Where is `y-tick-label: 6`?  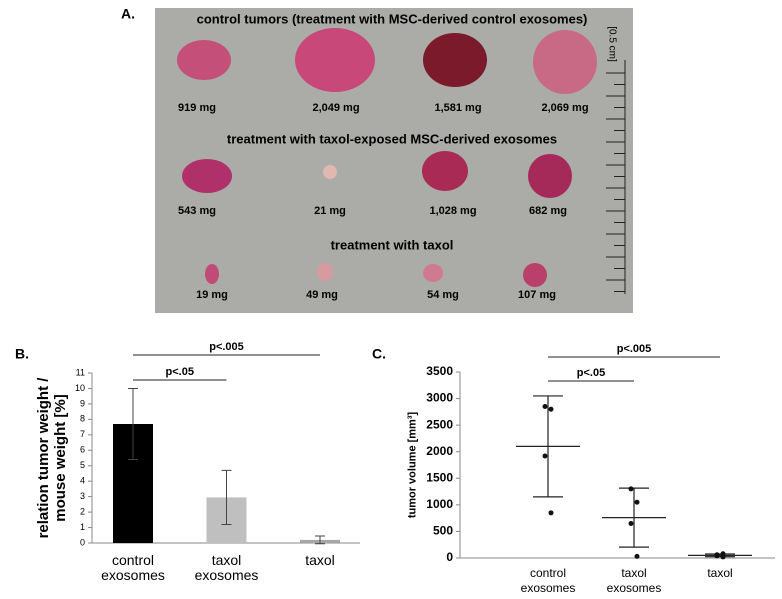 y-tick-label: 6 is located at coordinates (82, 450).